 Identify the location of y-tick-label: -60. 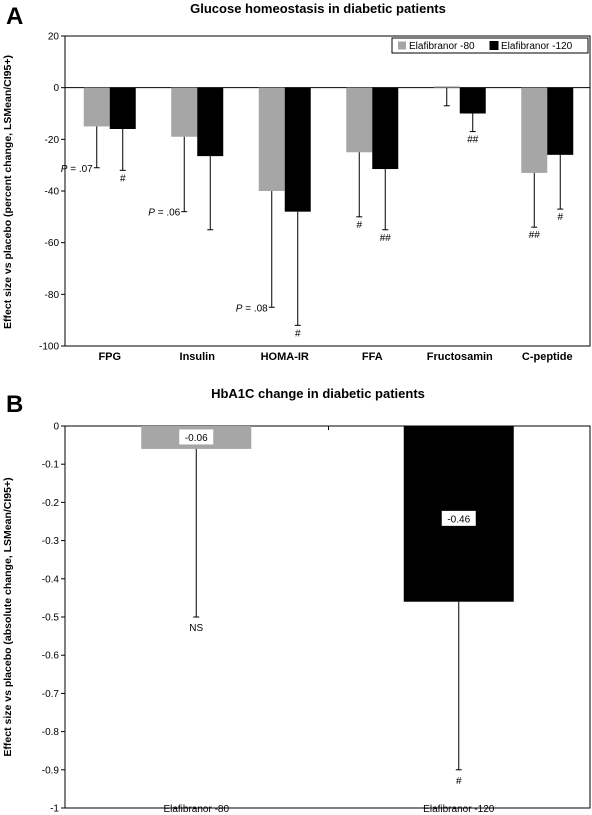
(52, 243).